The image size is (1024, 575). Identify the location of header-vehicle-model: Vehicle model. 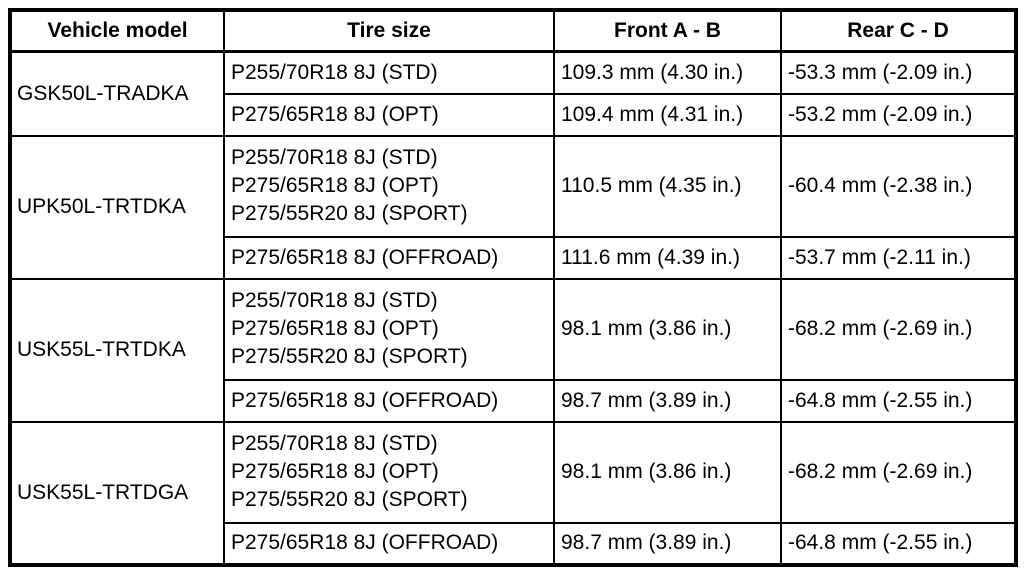
(117, 31).